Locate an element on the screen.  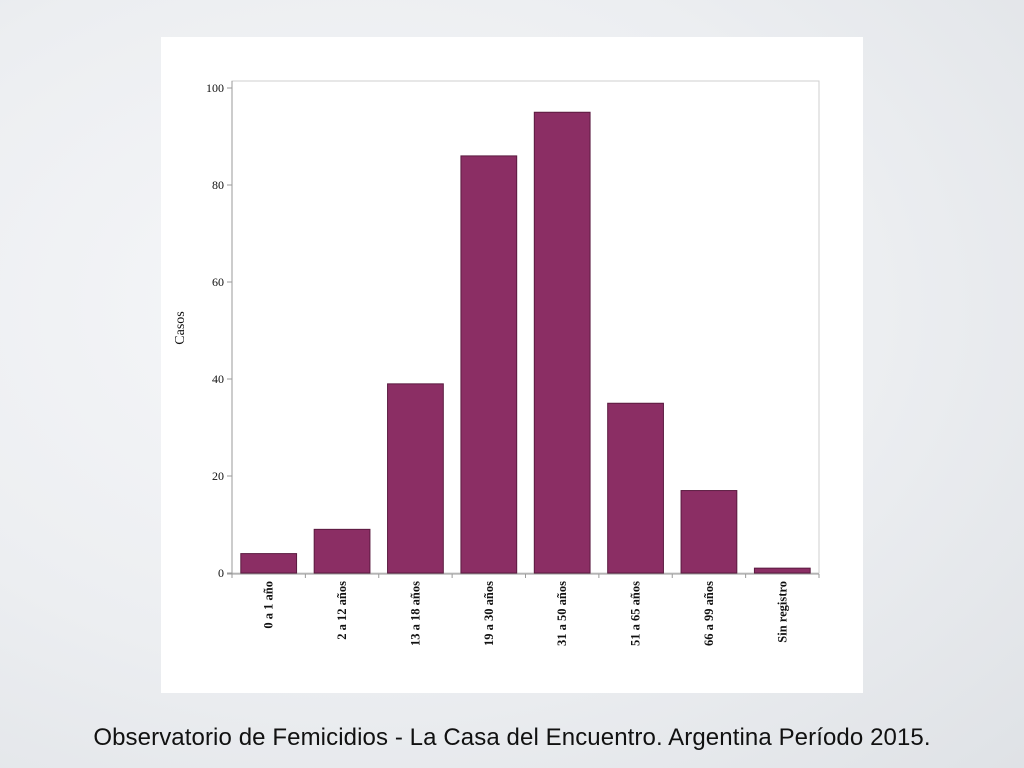
y-tick-label: 60 is located at coordinates (218, 282).